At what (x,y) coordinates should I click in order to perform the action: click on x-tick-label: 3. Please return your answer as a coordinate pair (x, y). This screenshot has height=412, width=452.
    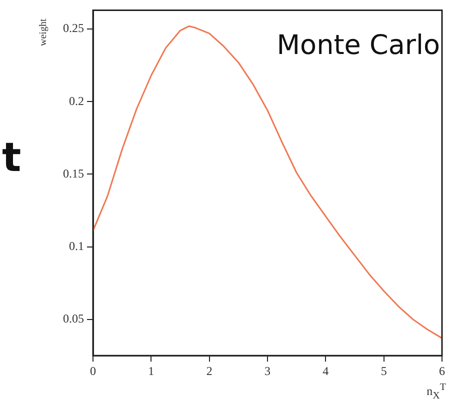
    Looking at the image, I should click on (267, 371).